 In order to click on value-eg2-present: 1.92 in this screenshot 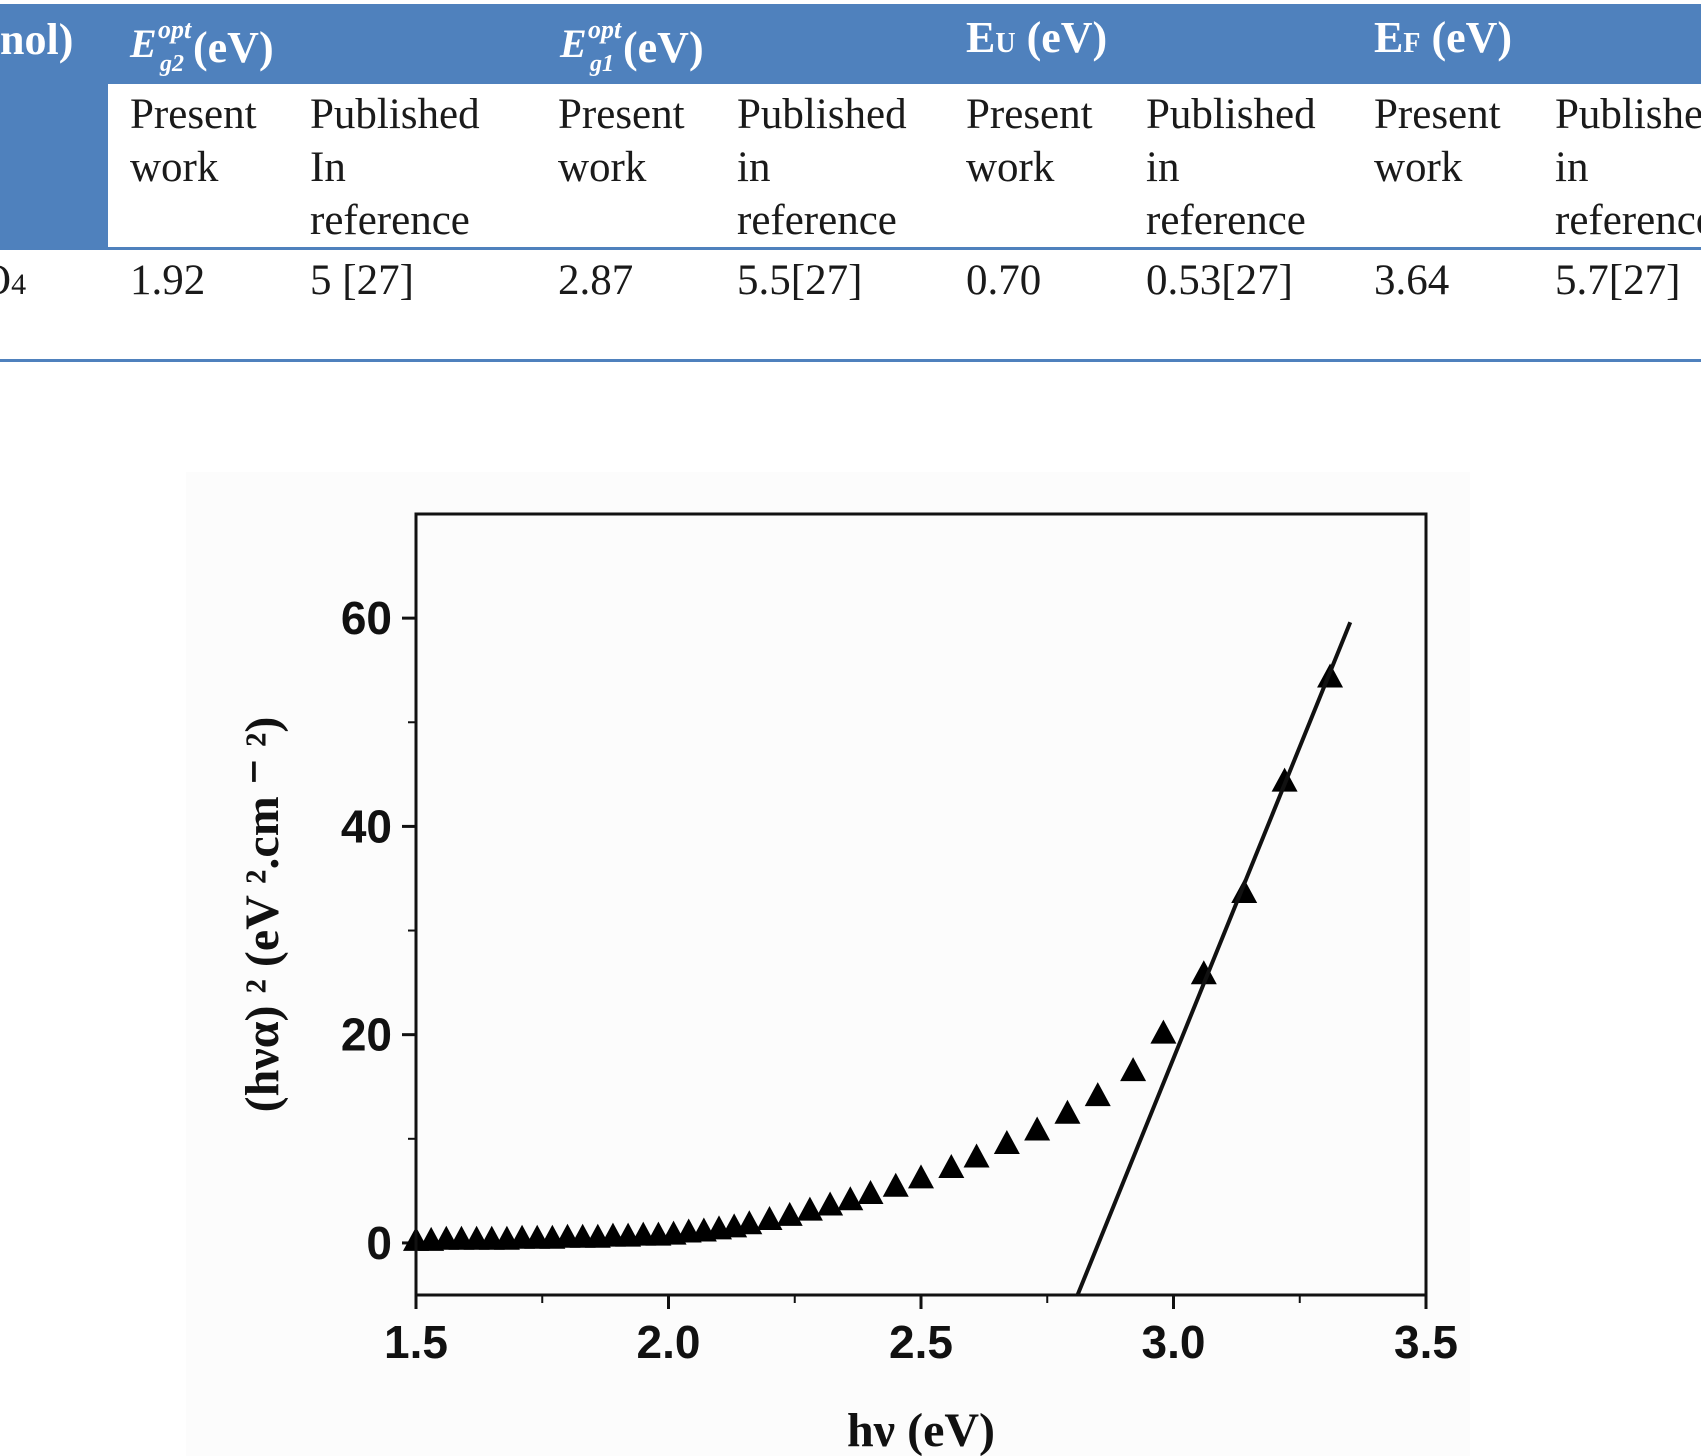, I will do `click(168, 280)`.